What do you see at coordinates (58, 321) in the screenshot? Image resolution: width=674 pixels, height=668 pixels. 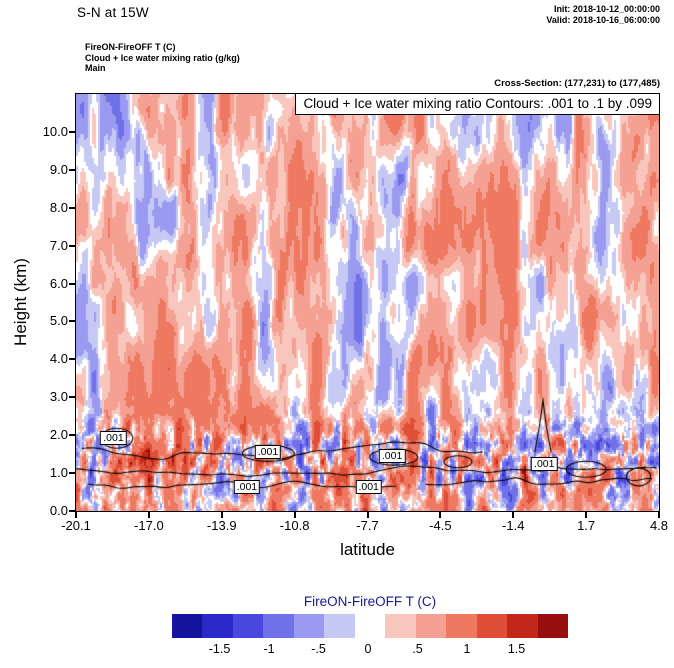 I see `y-tick-label: 5.0` at bounding box center [58, 321].